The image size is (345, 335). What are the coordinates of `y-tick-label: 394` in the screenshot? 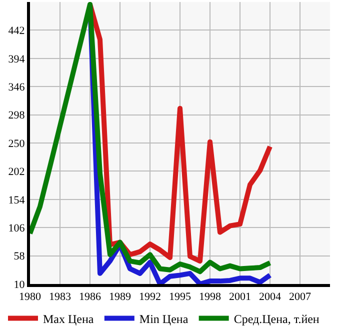 It's located at (17, 59).